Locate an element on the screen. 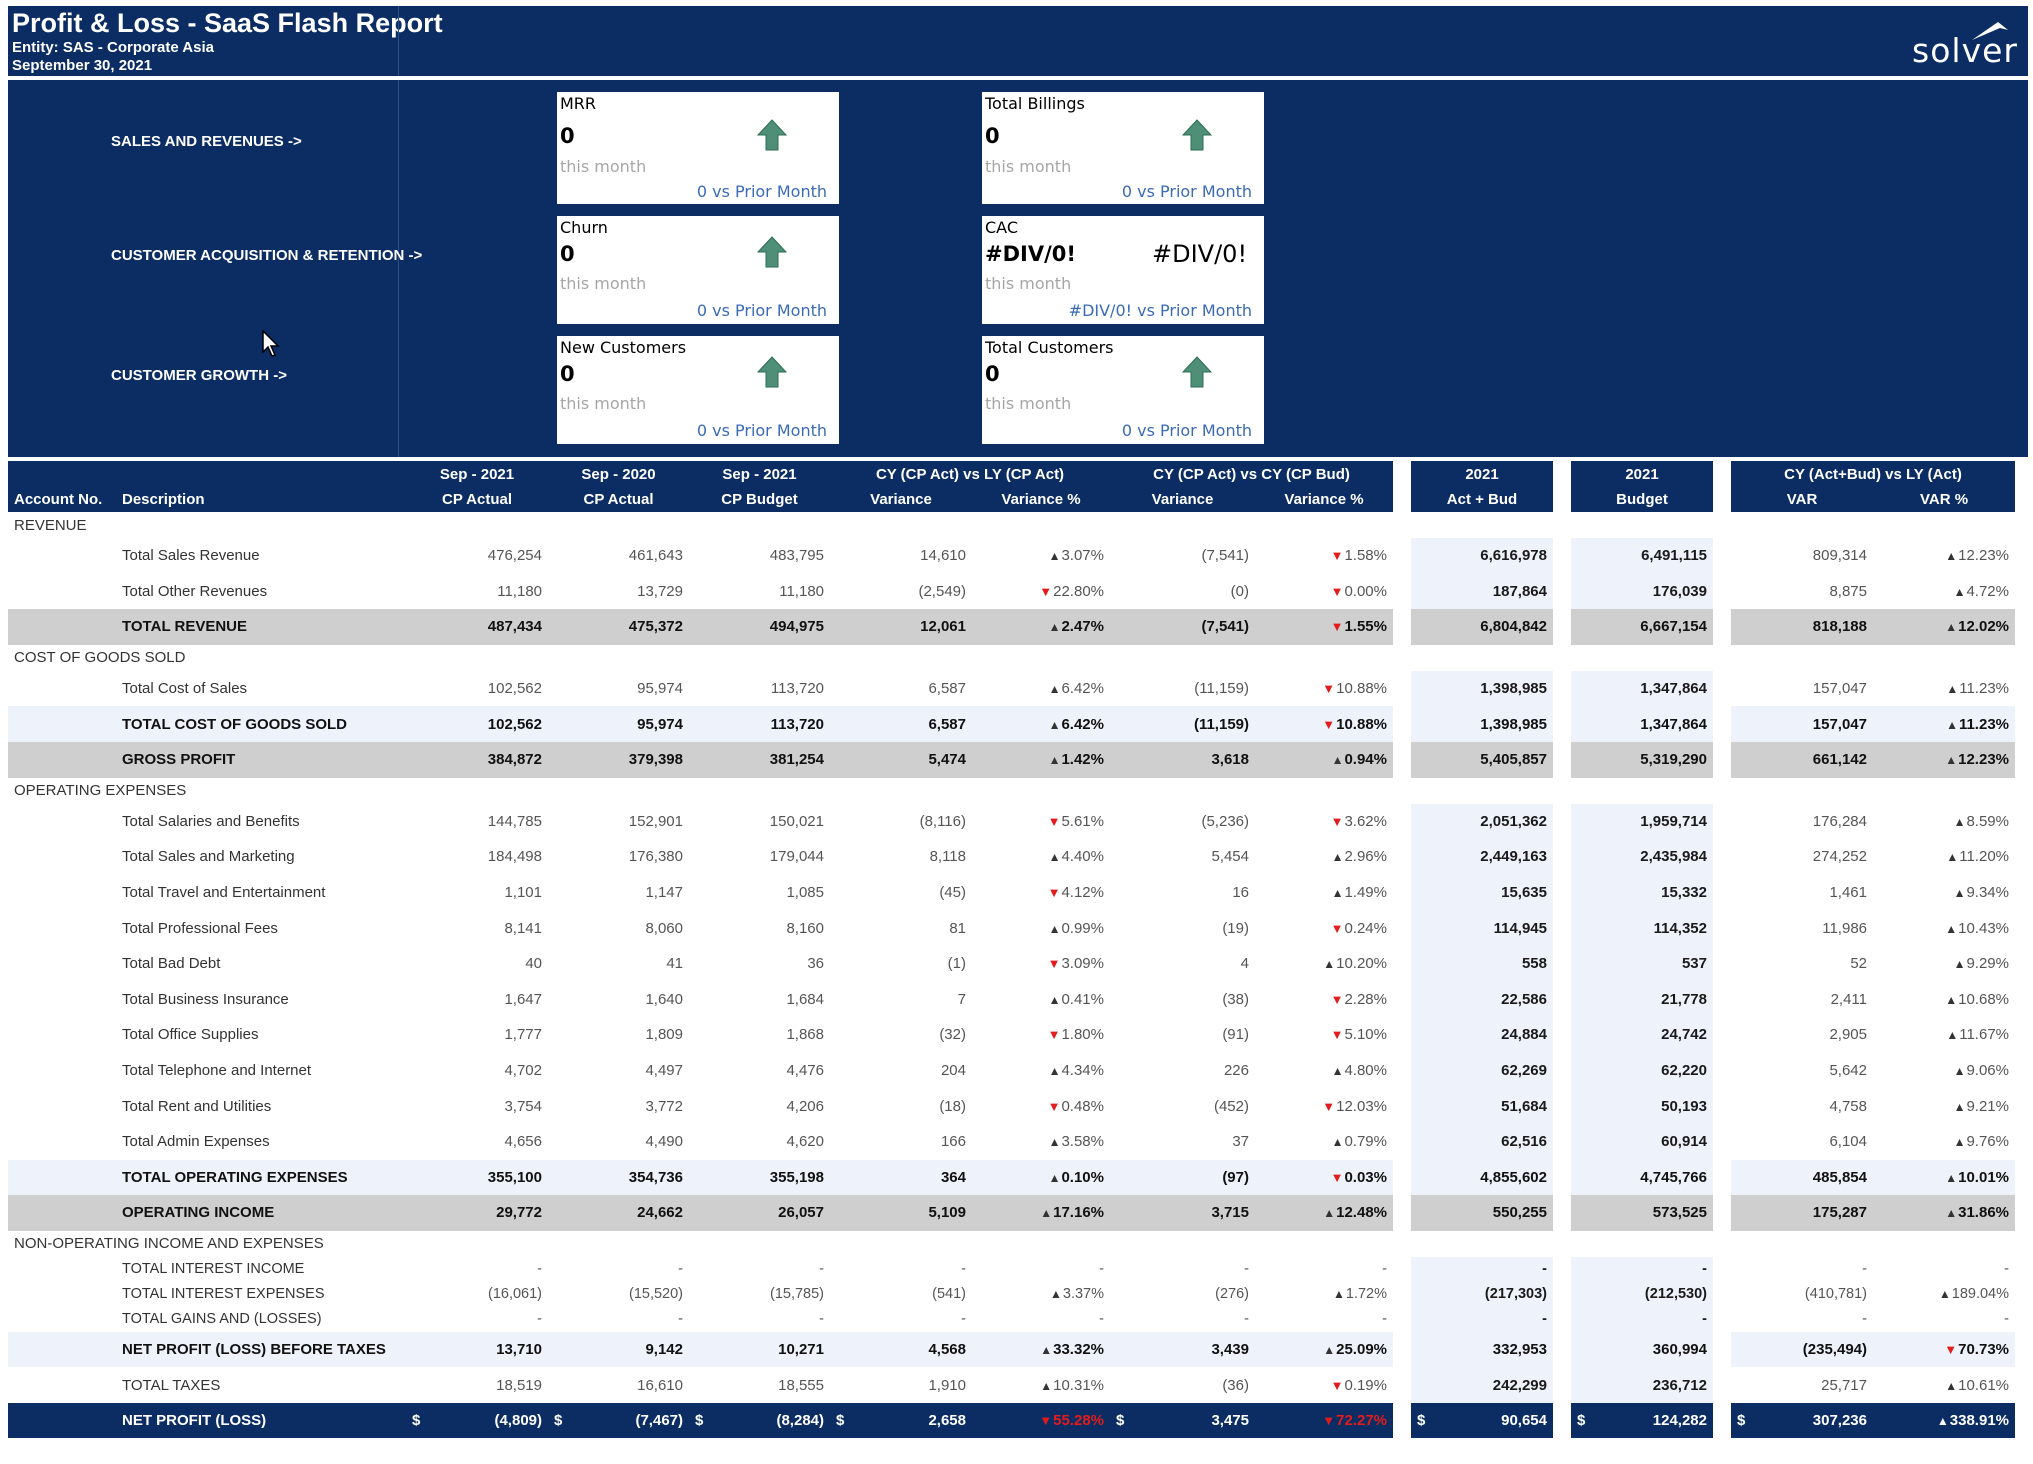 The width and height of the screenshot is (2033, 1464). value-text: 364 is located at coordinates (953, 1177).